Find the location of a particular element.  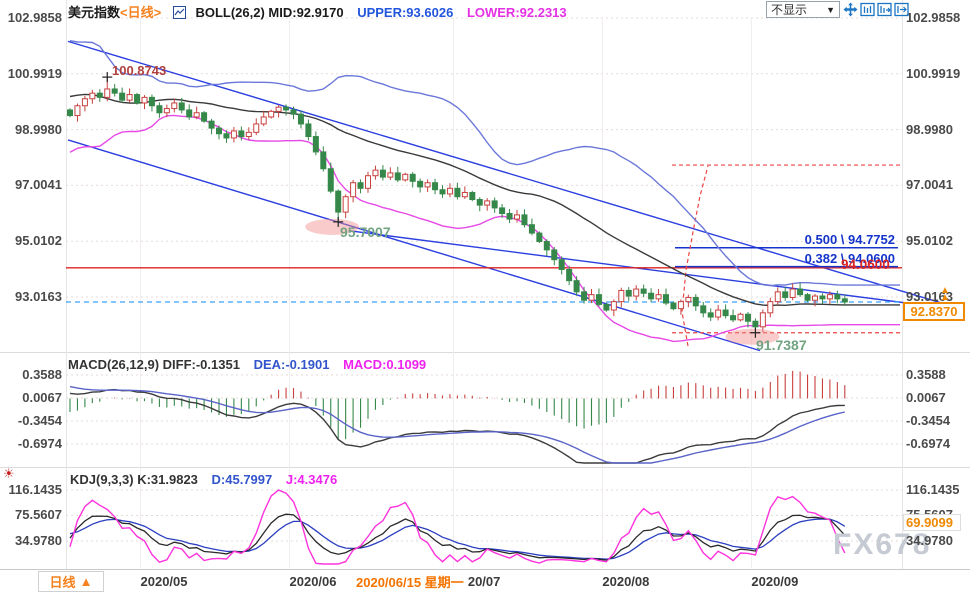

horizontal-level-label: 94.0600 is located at coordinates (865, 264).